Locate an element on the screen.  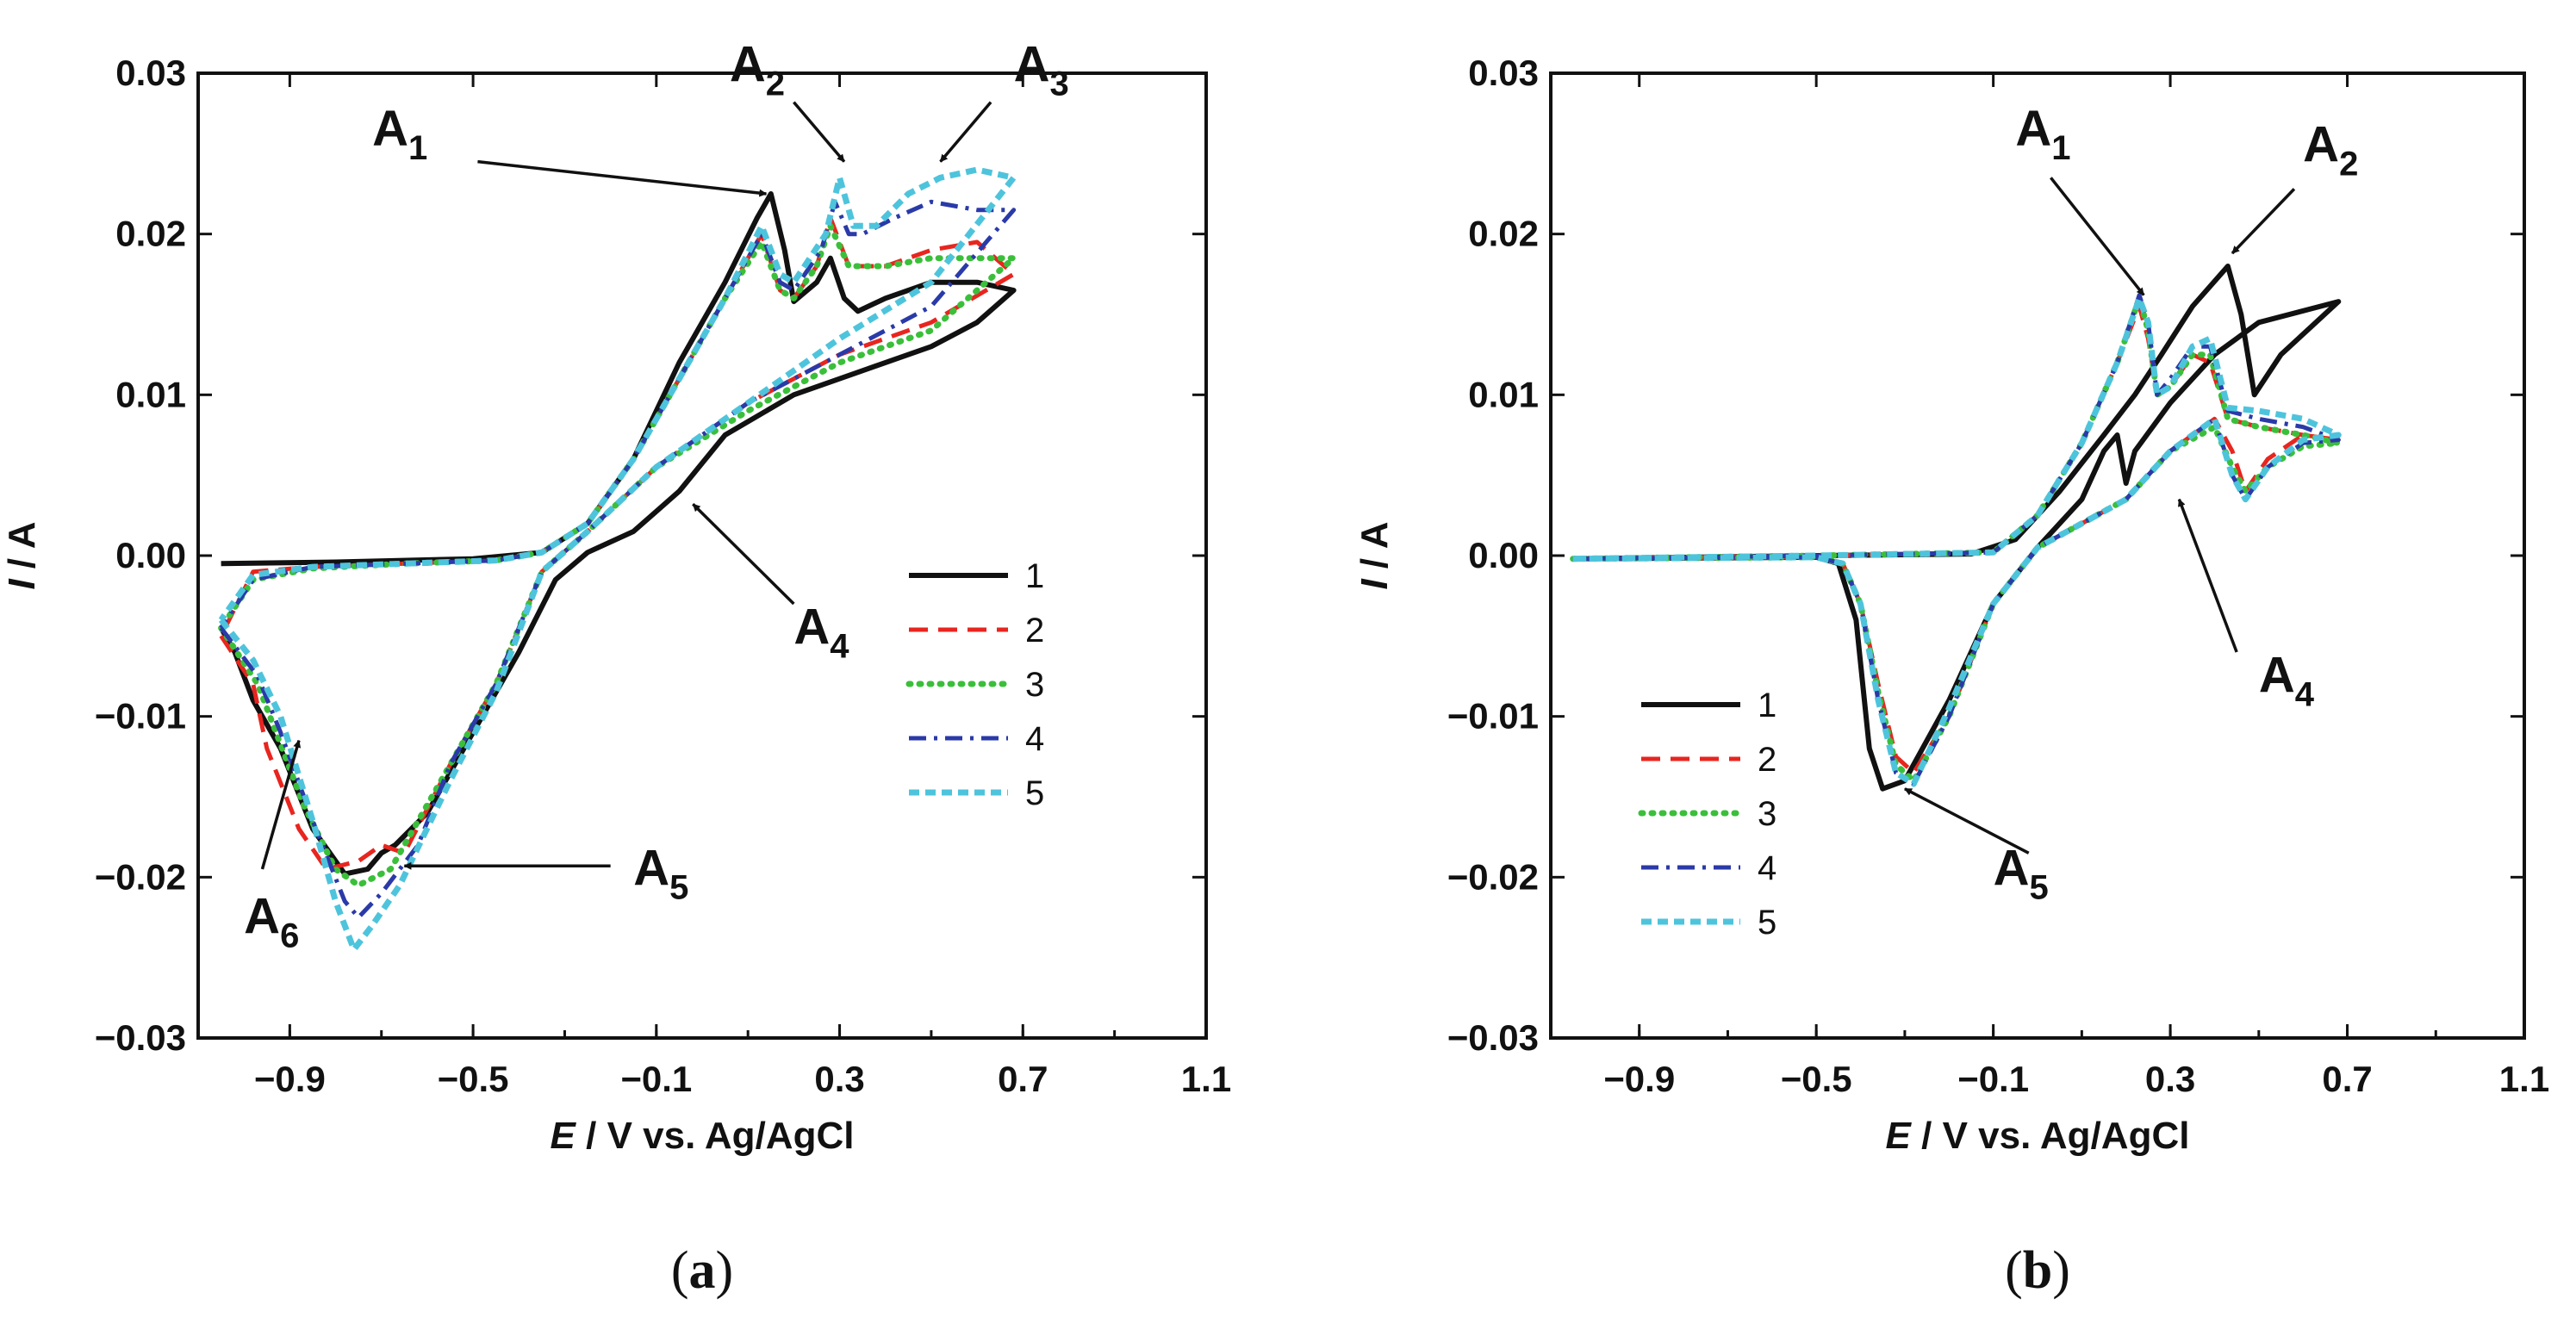
panel-a-x-axis-label-text: / V vs. Ag/AgCl is located at coordinates (715, 1136).